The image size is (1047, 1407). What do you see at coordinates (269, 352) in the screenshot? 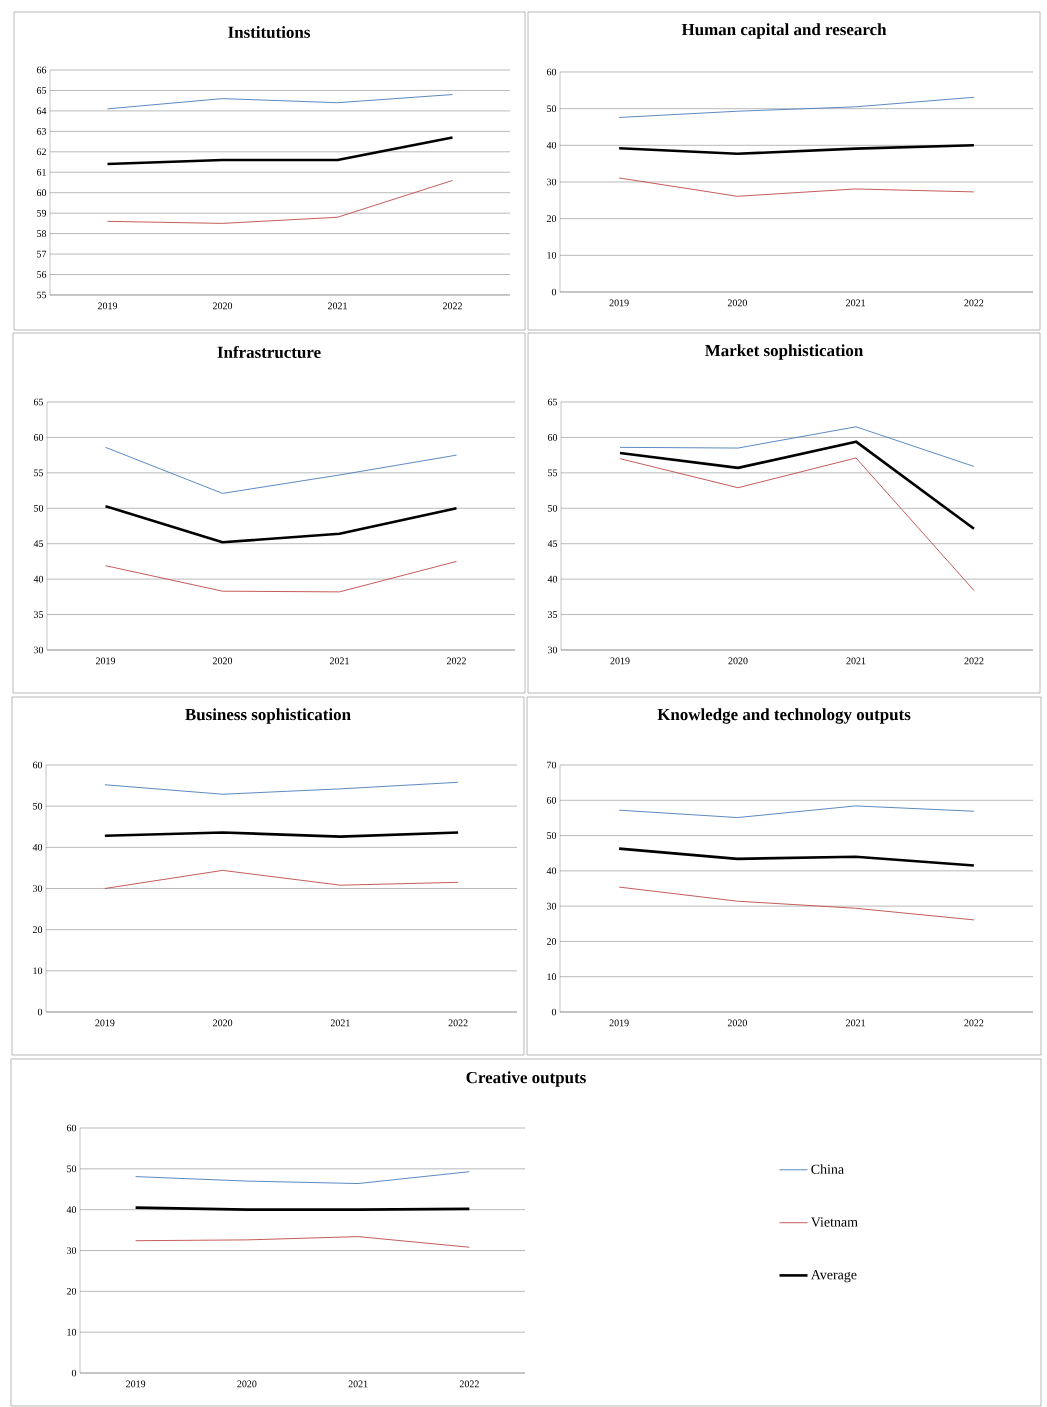
I see `chart-title: Infrastructure` at bounding box center [269, 352].